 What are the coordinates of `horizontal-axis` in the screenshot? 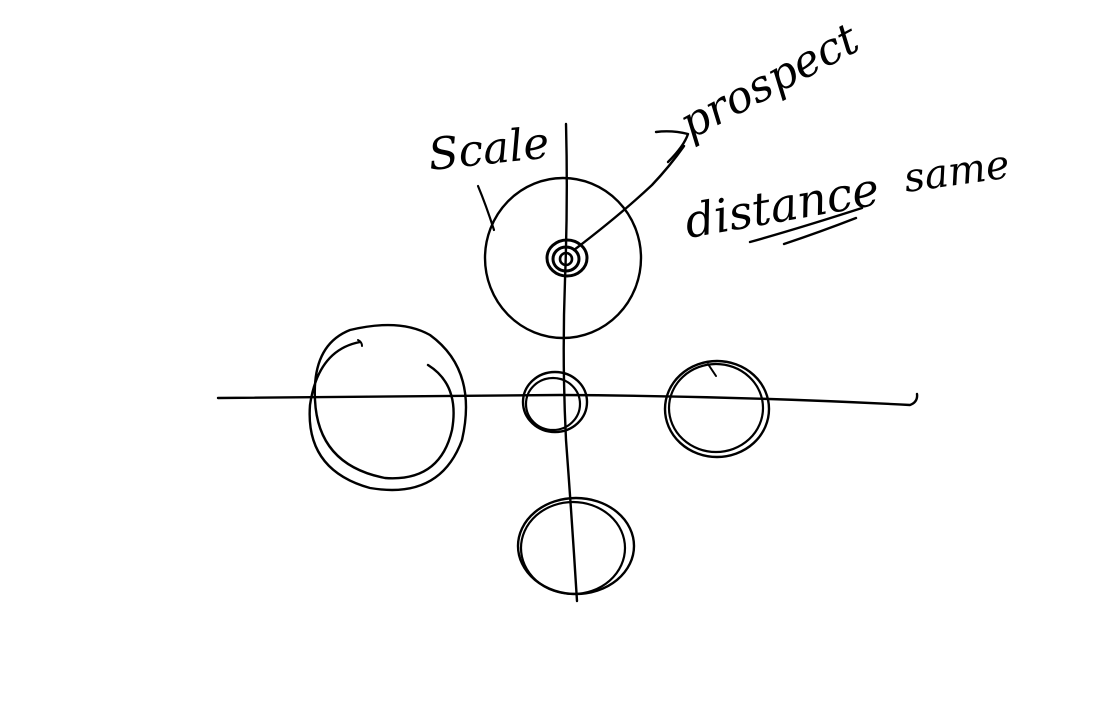 It's located at (567, 399).